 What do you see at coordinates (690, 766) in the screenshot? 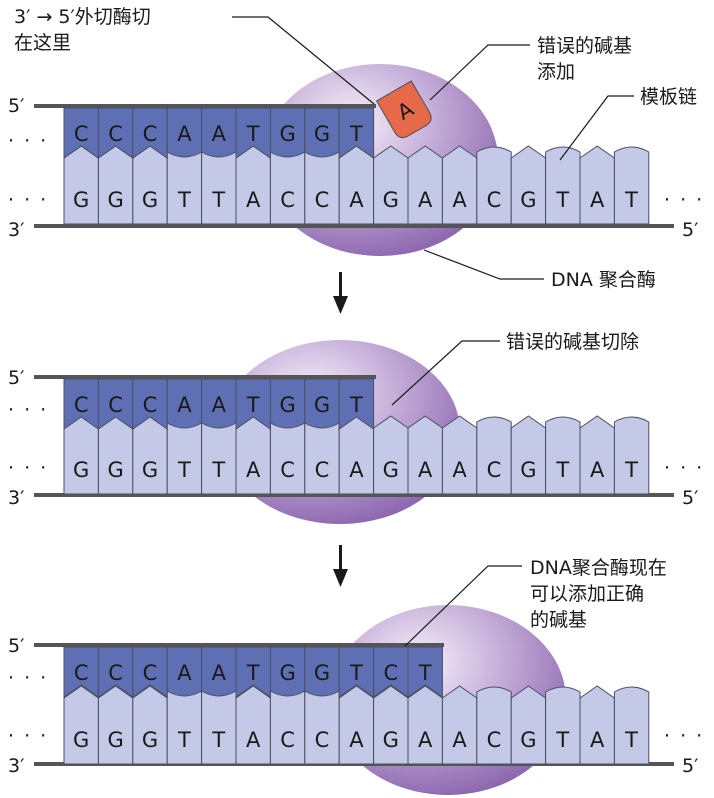
I see `five-prime-bottom-right: 5′` at bounding box center [690, 766].